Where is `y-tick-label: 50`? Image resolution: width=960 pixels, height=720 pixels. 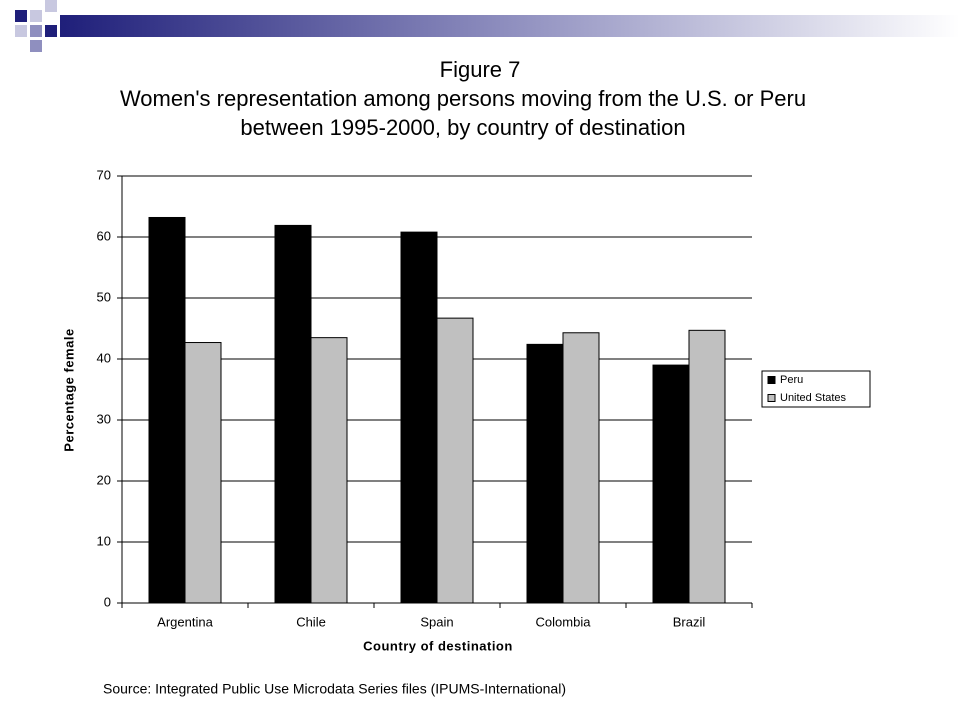
y-tick-label: 50 is located at coordinates (104, 296).